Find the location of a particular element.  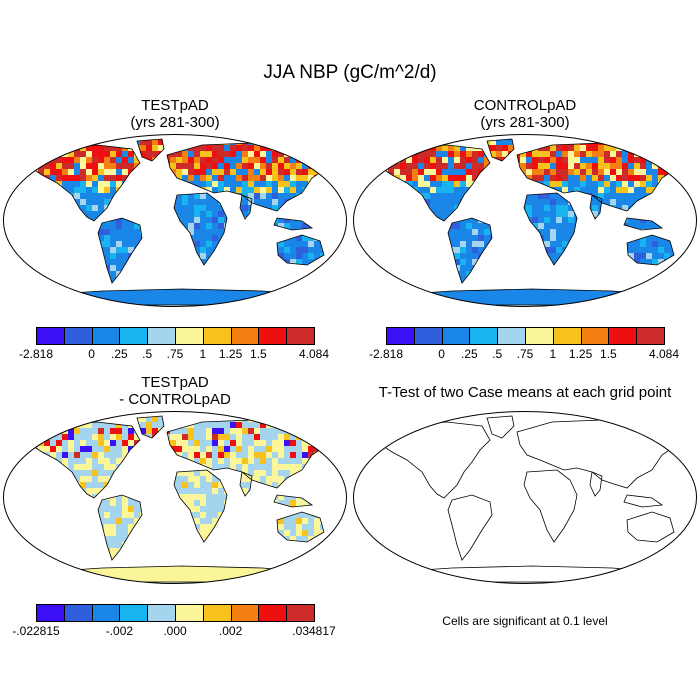

ocean-background is located at coordinates (525, 497).